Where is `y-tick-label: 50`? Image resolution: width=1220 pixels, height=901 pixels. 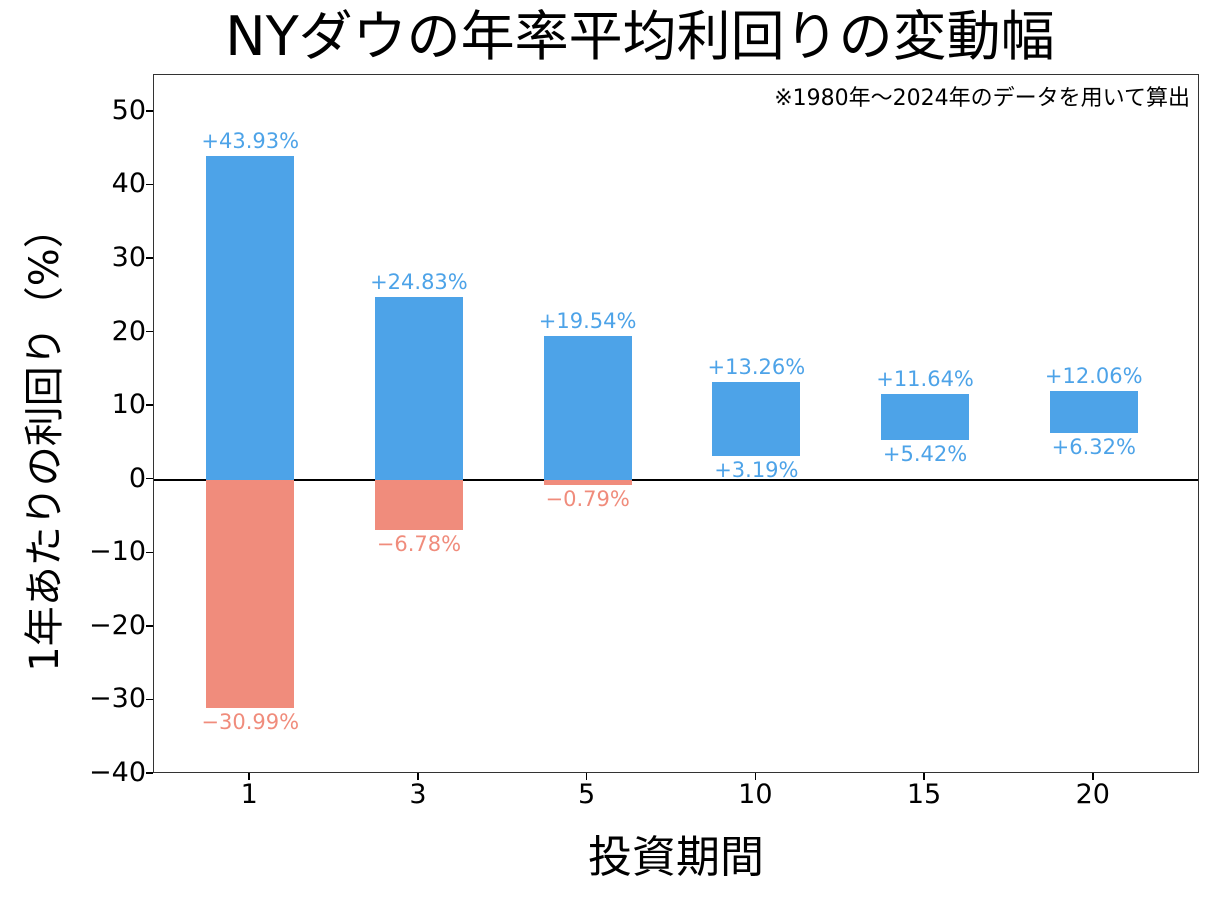 y-tick-label: 50 is located at coordinates (128, 110).